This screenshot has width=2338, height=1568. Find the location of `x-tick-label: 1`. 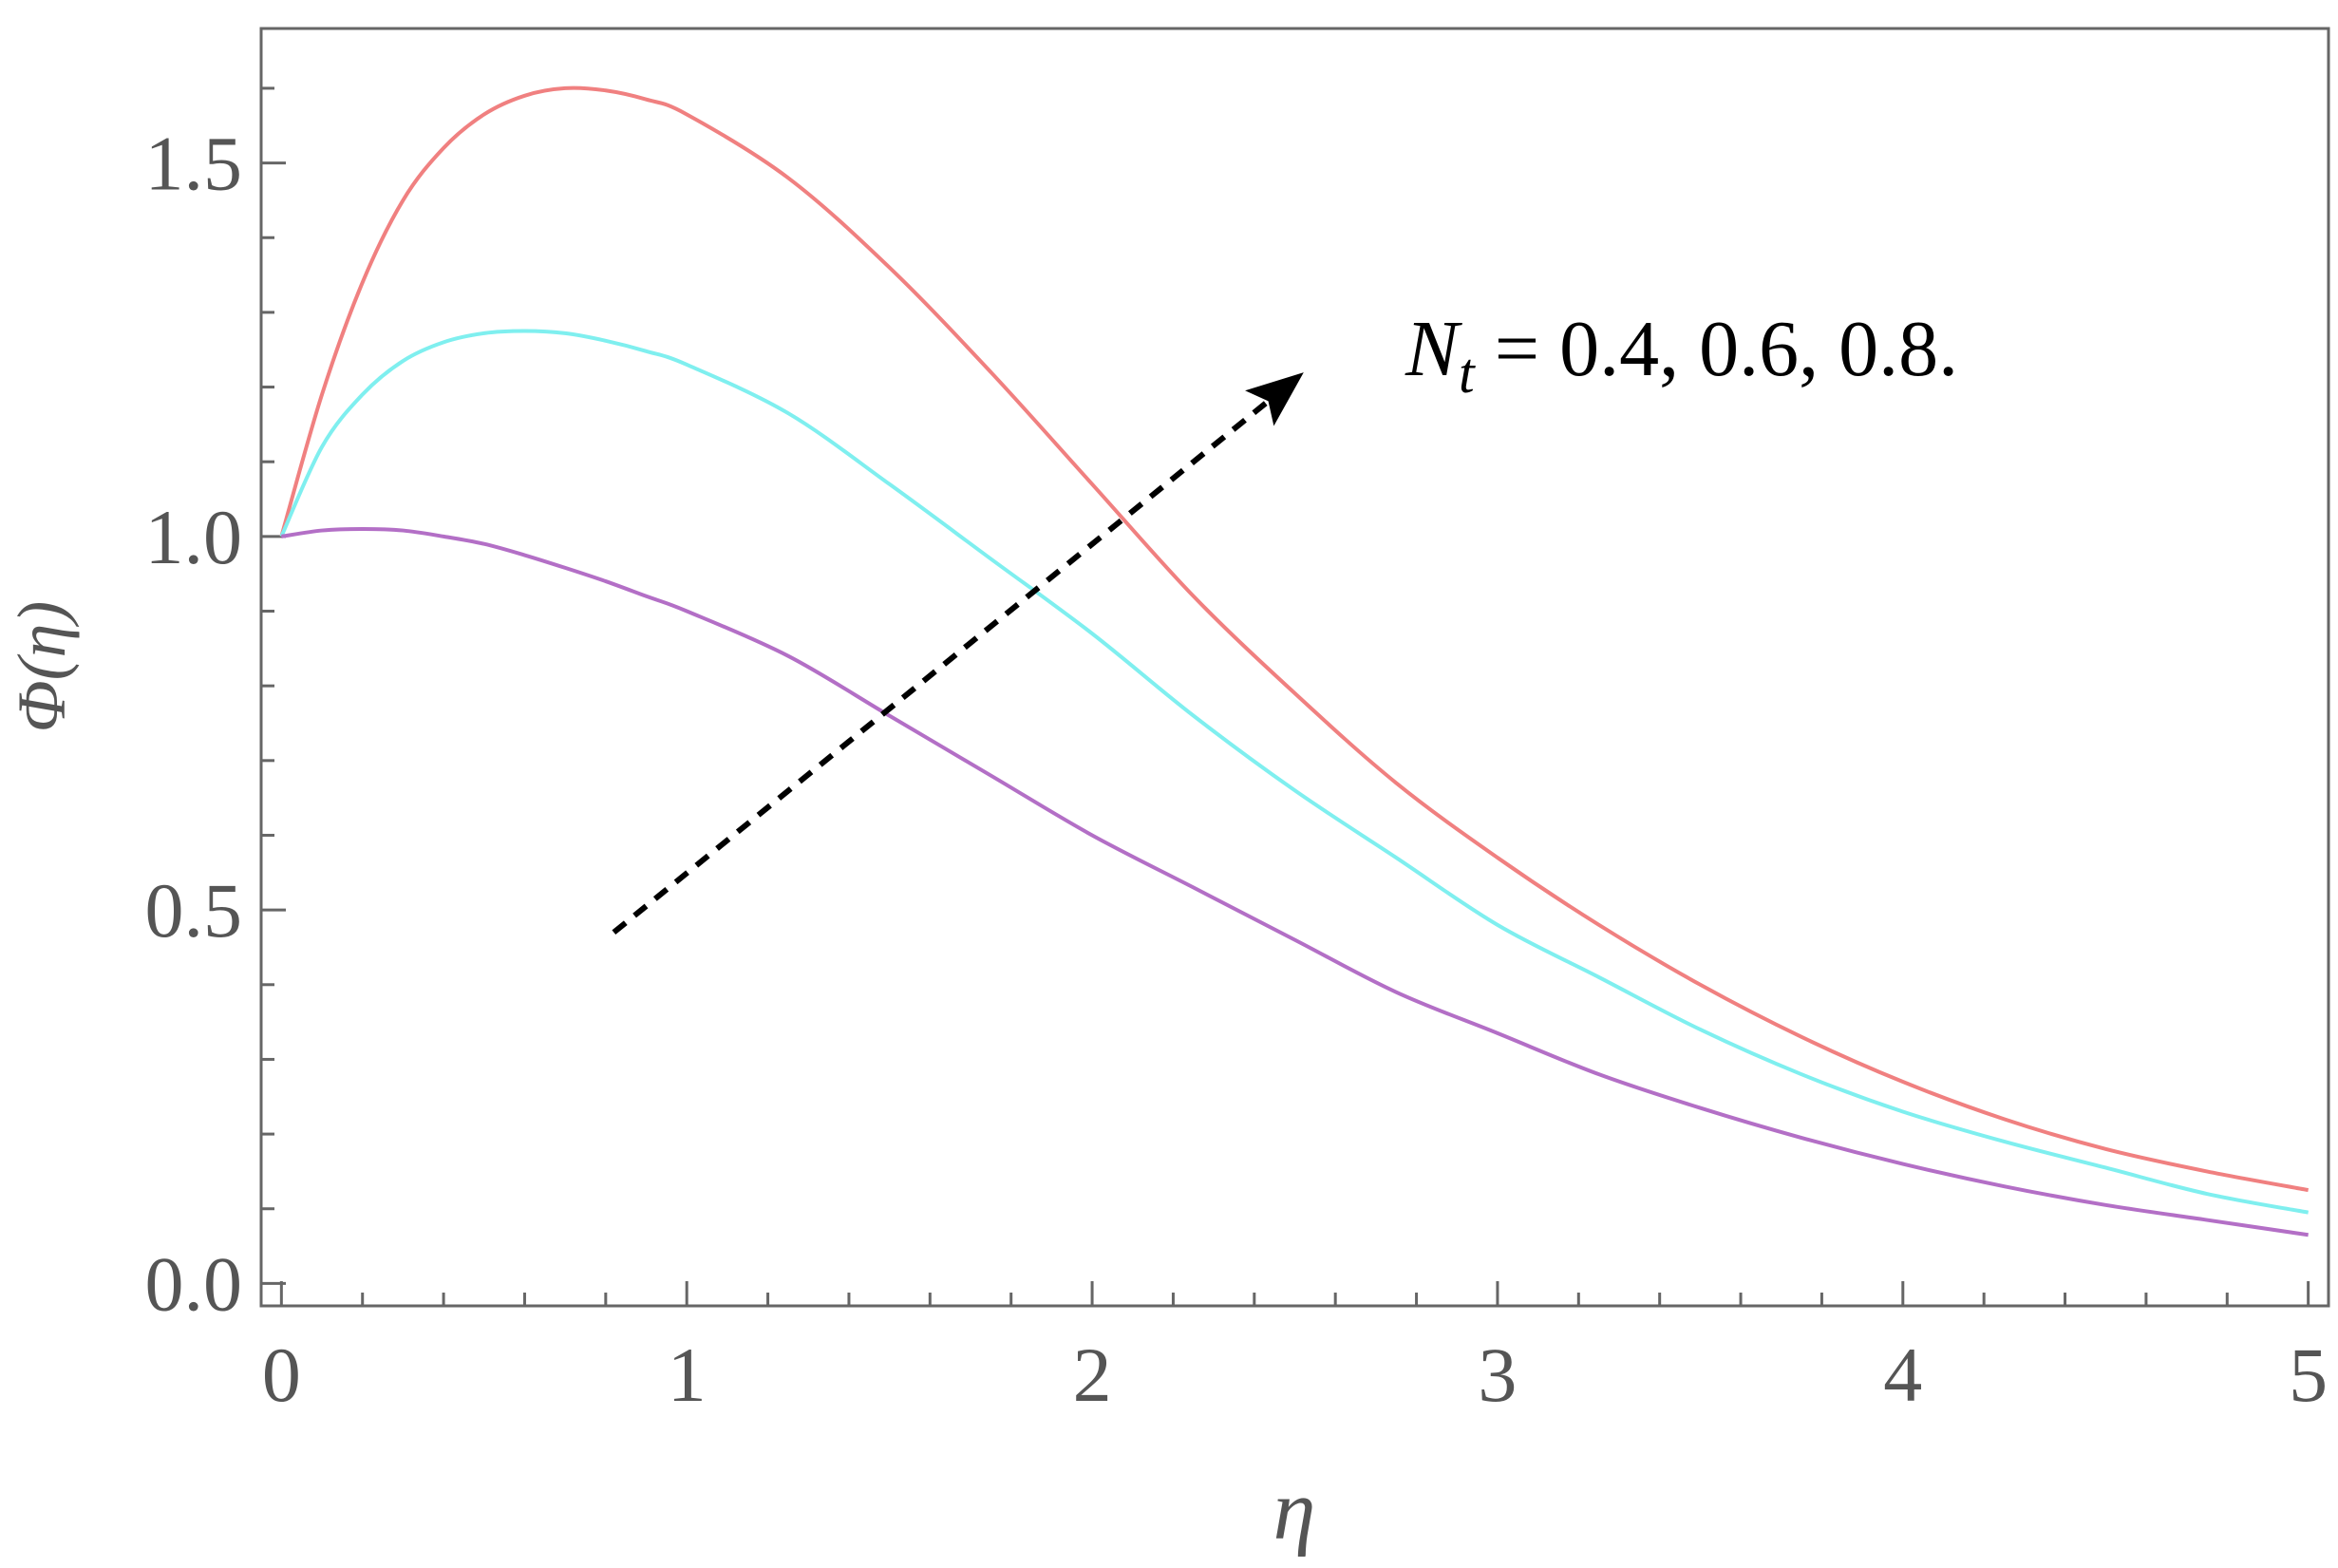

x-tick-label: 1 is located at coordinates (687, 1375).